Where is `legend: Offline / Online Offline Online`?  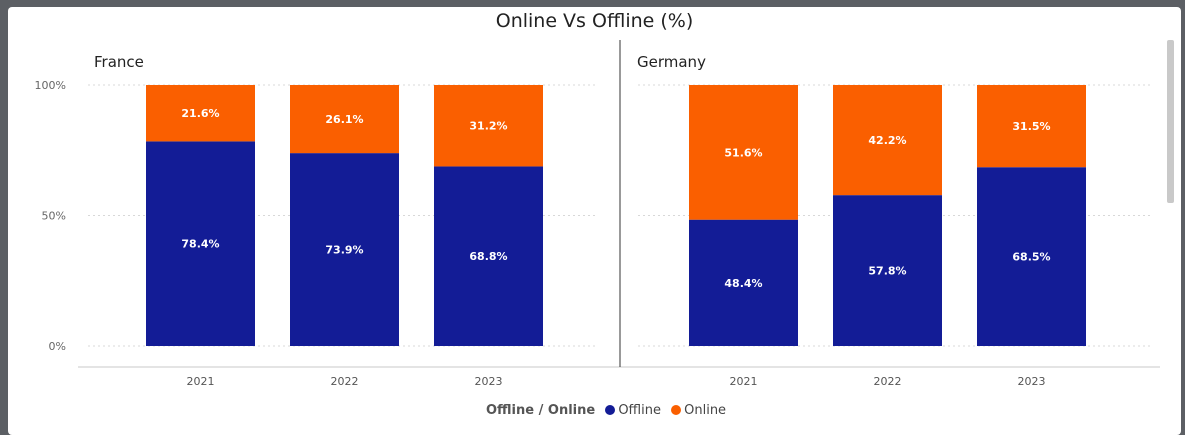
legend: Offline / Online Offline Online is located at coordinates (606, 410).